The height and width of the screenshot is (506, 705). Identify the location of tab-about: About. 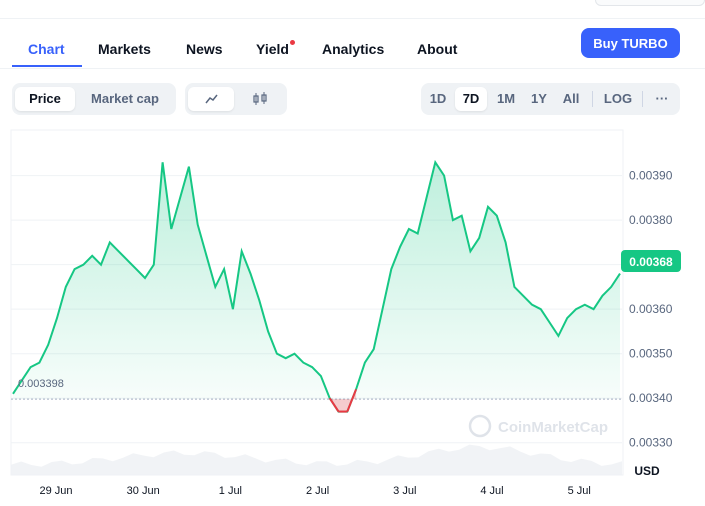
(437, 49).